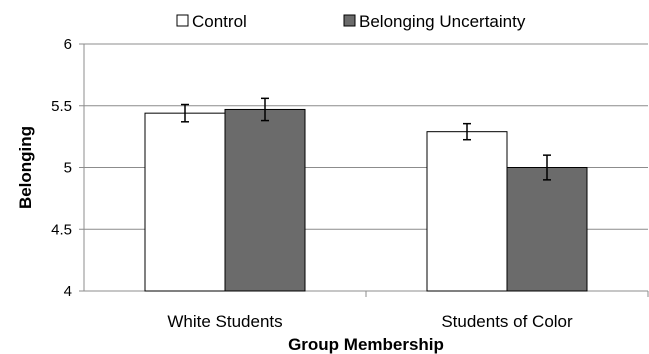  What do you see at coordinates (61, 106) in the screenshot?
I see `y-tick-label: 5.5` at bounding box center [61, 106].